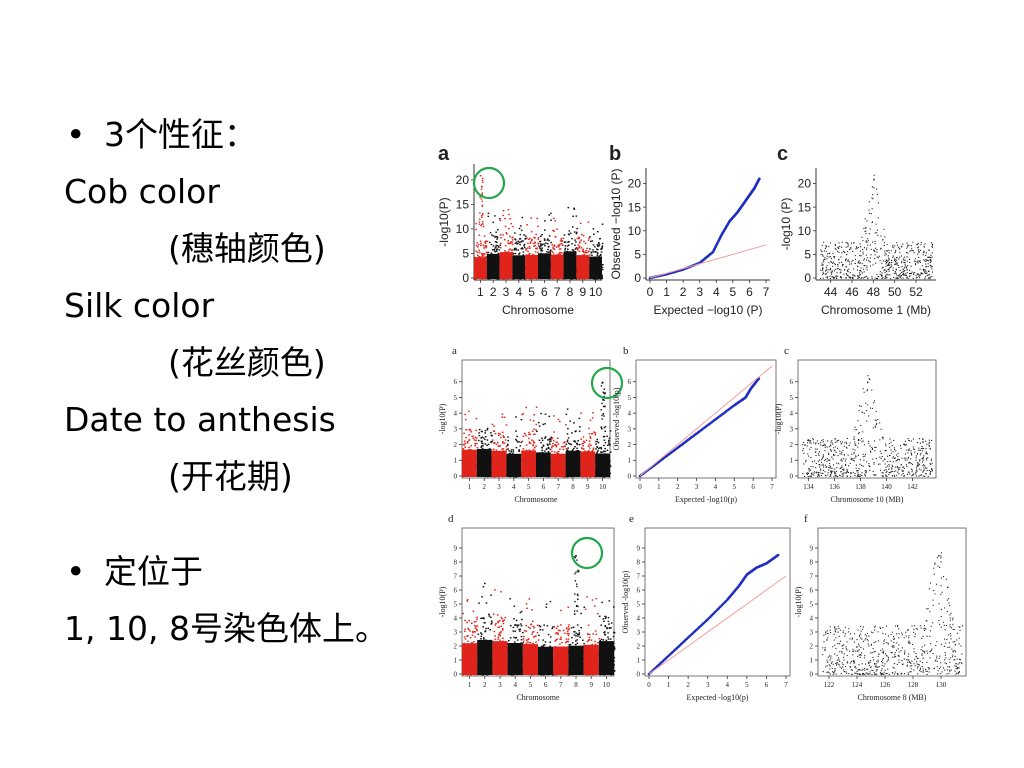 This screenshot has width=1024, height=768. Describe the element at coordinates (792, 414) in the screenshot. I see `y-tick-label: 4` at that location.